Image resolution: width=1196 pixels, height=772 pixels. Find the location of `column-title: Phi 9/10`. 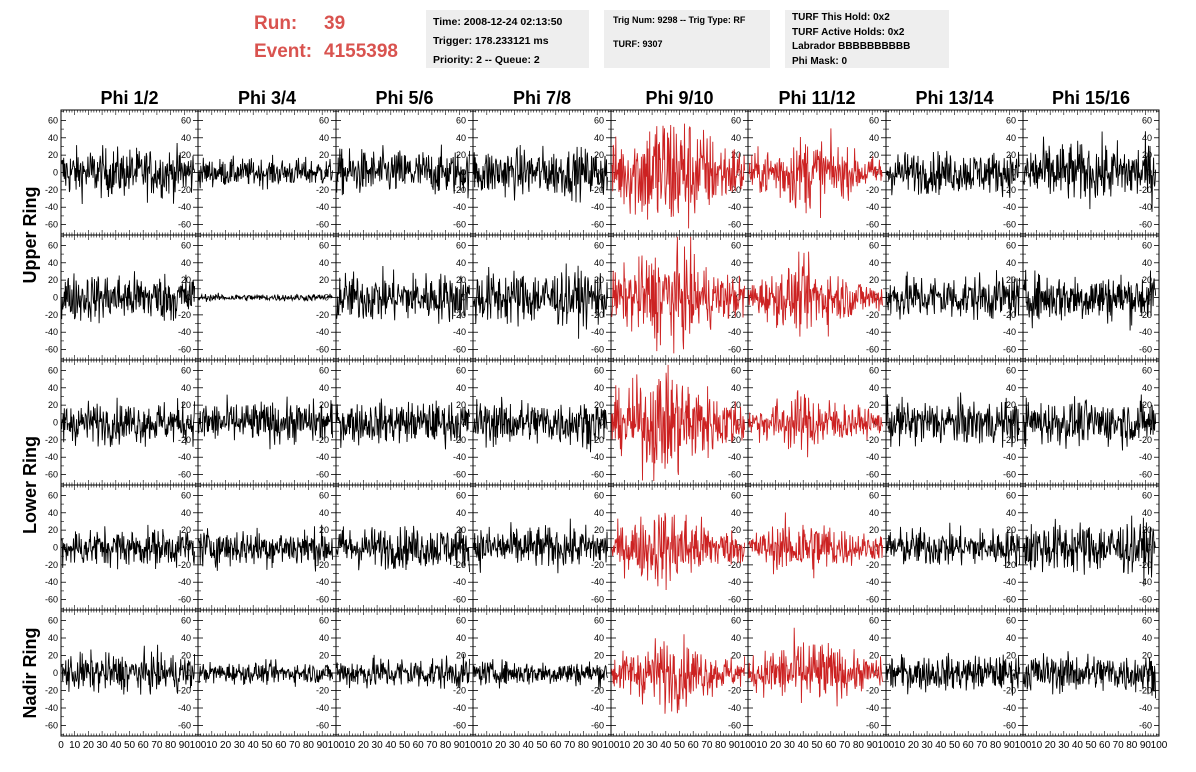

column-title: Phi 9/10 is located at coordinates (679, 98).